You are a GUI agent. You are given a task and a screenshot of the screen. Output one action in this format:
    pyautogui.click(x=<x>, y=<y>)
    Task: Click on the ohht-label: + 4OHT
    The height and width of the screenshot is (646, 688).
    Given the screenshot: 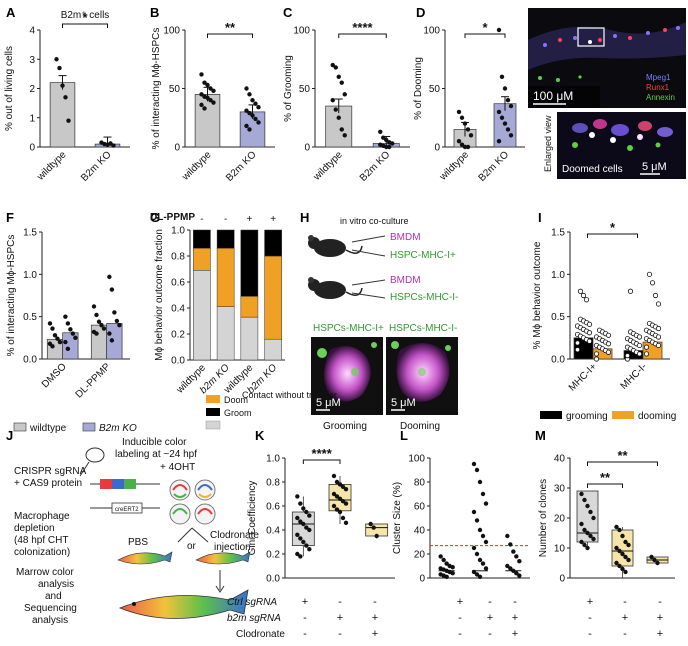 What is the action you would take?
    pyautogui.click(x=177, y=467)
    